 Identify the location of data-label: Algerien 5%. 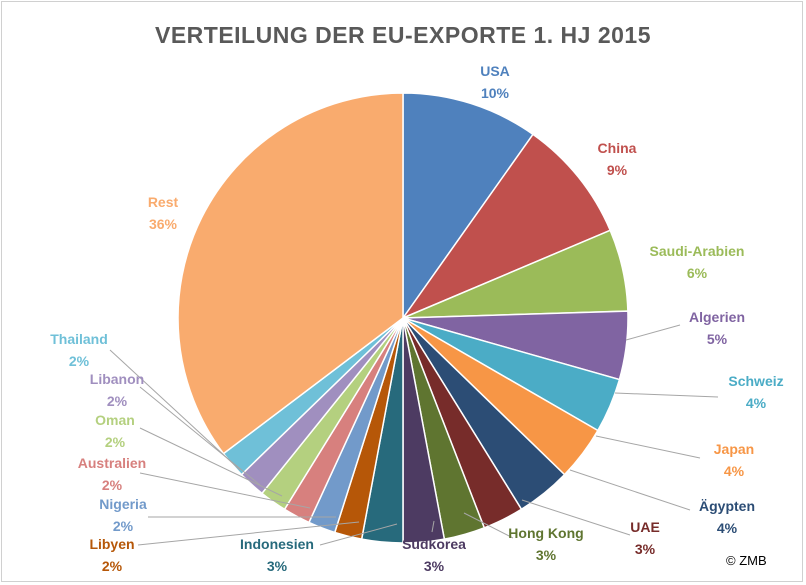
(717, 328).